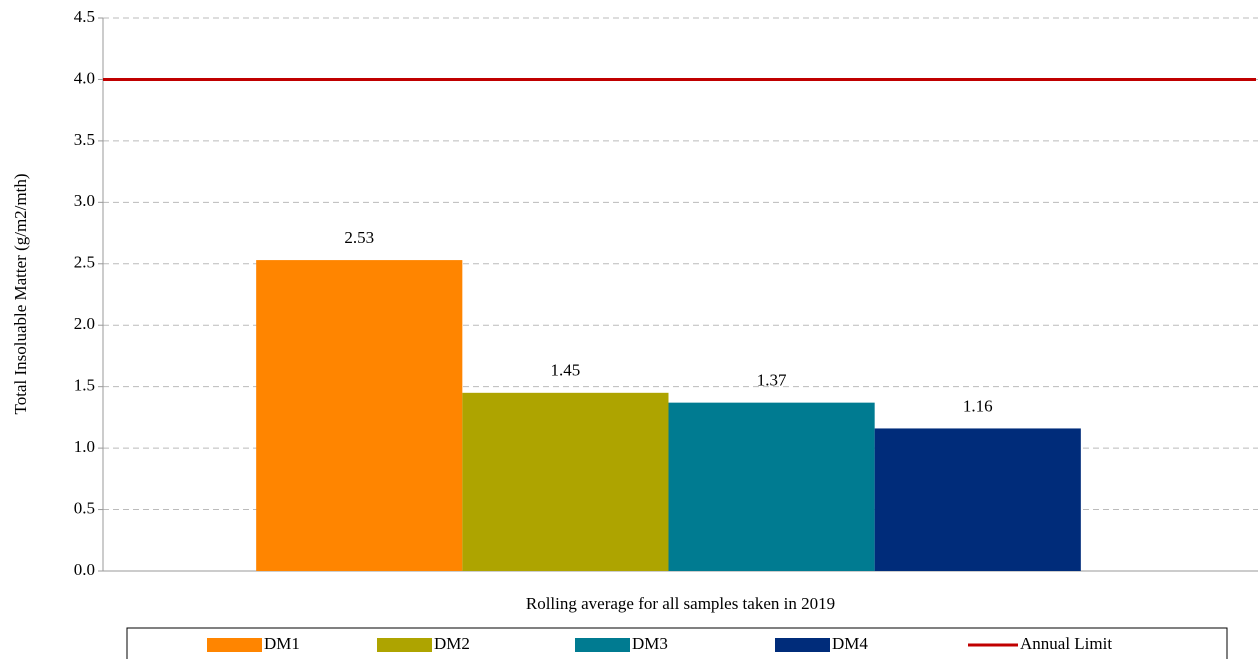 This screenshot has width=1258, height=659. Describe the element at coordinates (84, 446) in the screenshot. I see `y-tick-label: 1.0` at that location.